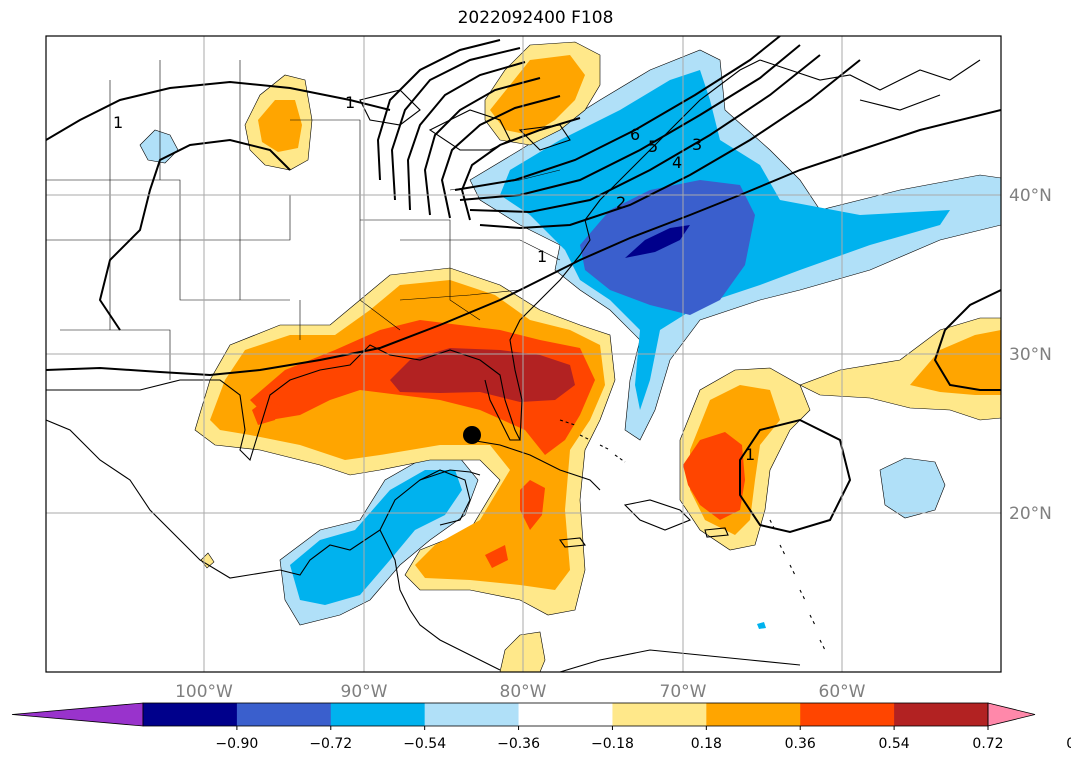  Describe the element at coordinates (677, 162) in the screenshot. I see `contour-label: 4` at that location.